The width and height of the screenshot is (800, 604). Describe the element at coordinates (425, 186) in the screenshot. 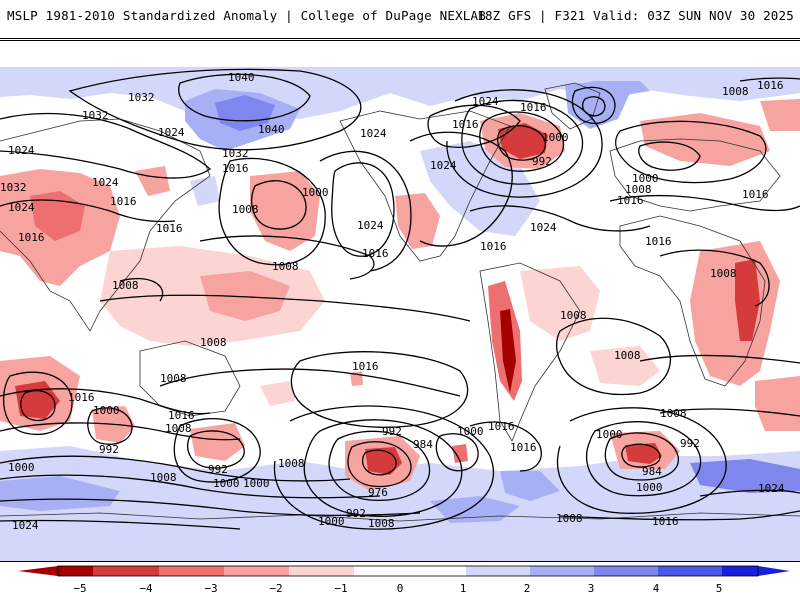

I see `coastline-north-america` at that location.